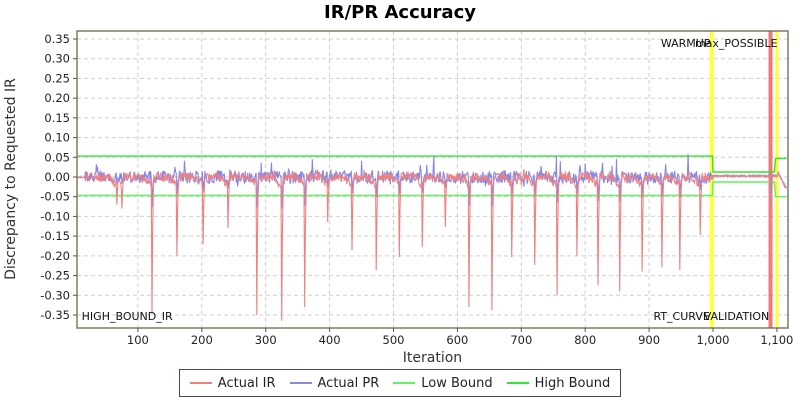  Describe the element at coordinates (55, 236) in the screenshot. I see `y-tick-label: -0.15` at that location.